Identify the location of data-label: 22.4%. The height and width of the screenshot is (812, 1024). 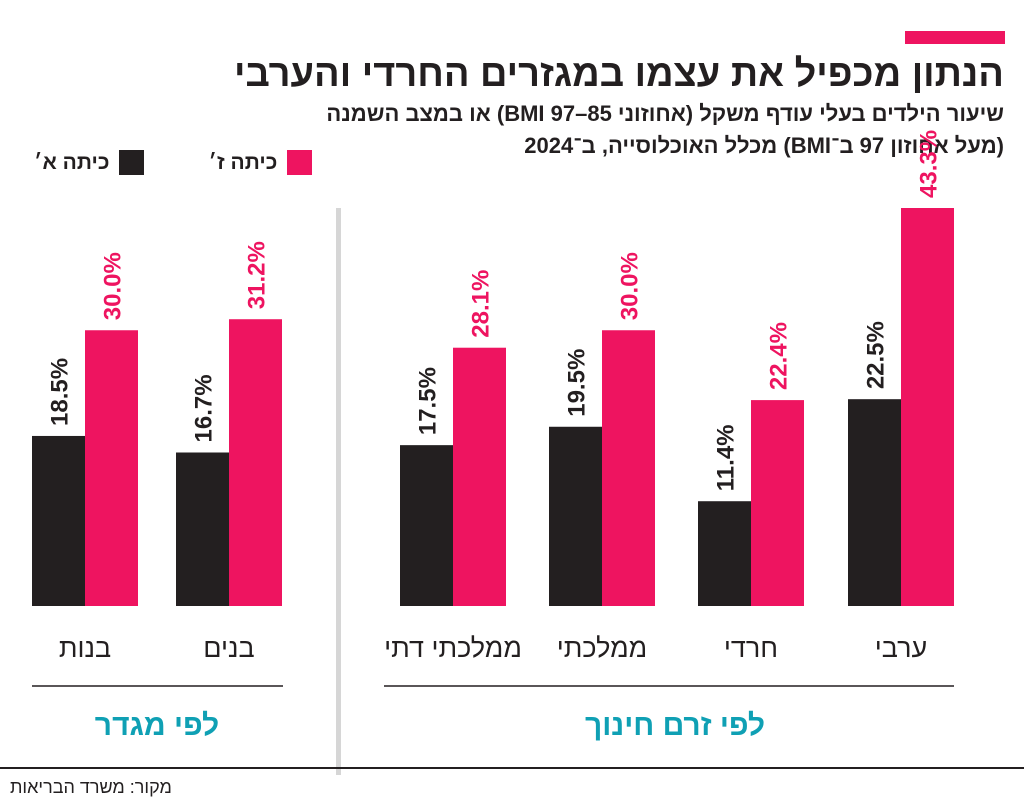
(779, 356).